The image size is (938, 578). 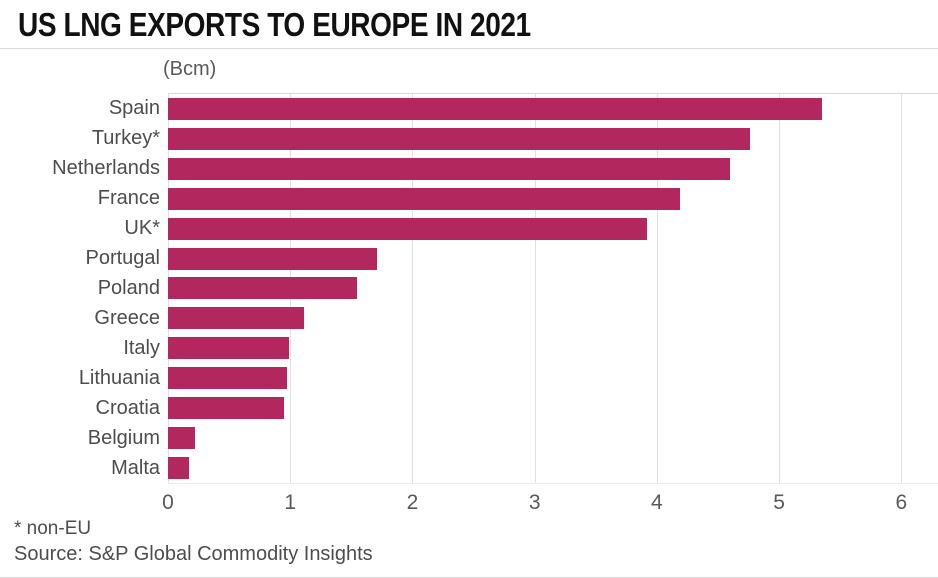 What do you see at coordinates (424, 198) in the screenshot?
I see `bar-france` at bounding box center [424, 198].